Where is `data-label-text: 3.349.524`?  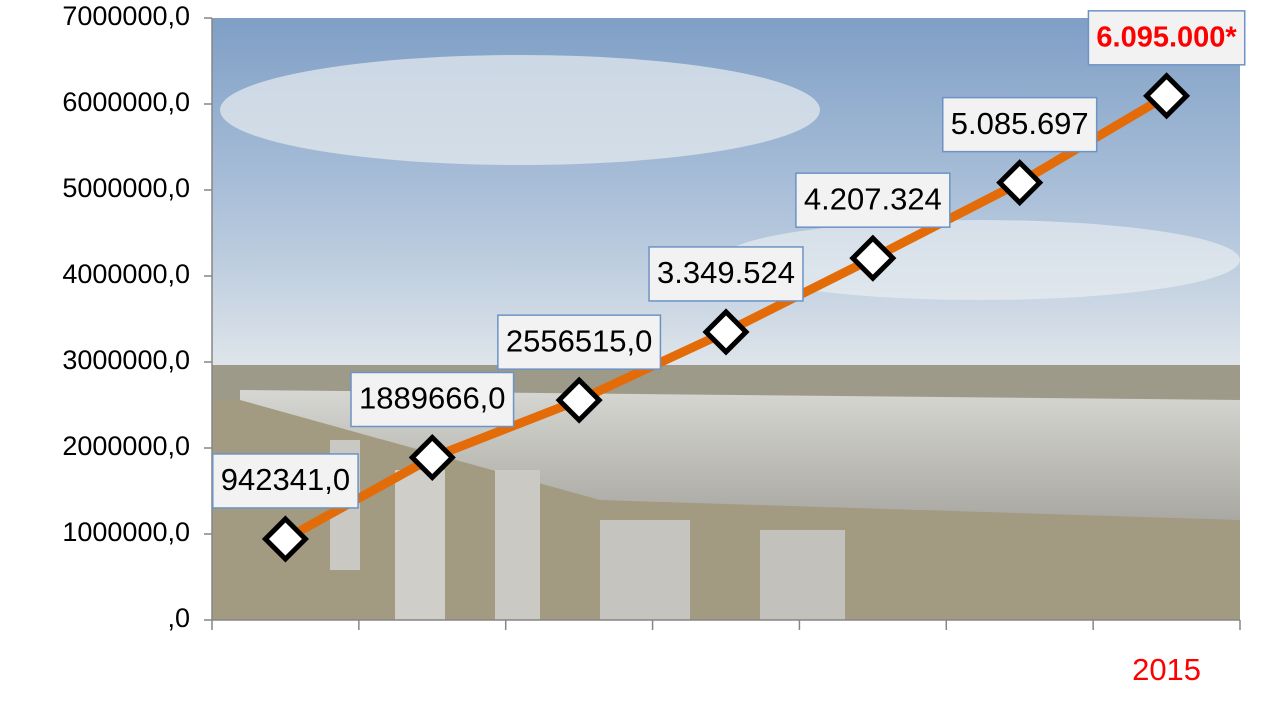 data-label-text: 3.349.524 is located at coordinates (726, 272).